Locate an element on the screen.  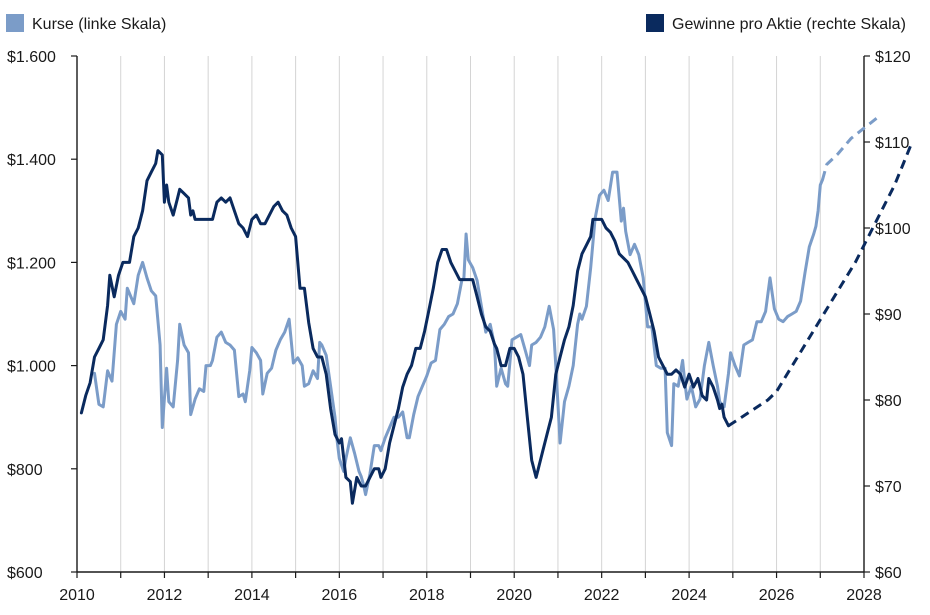
right-tick-label: $80 is located at coordinates (888, 401).